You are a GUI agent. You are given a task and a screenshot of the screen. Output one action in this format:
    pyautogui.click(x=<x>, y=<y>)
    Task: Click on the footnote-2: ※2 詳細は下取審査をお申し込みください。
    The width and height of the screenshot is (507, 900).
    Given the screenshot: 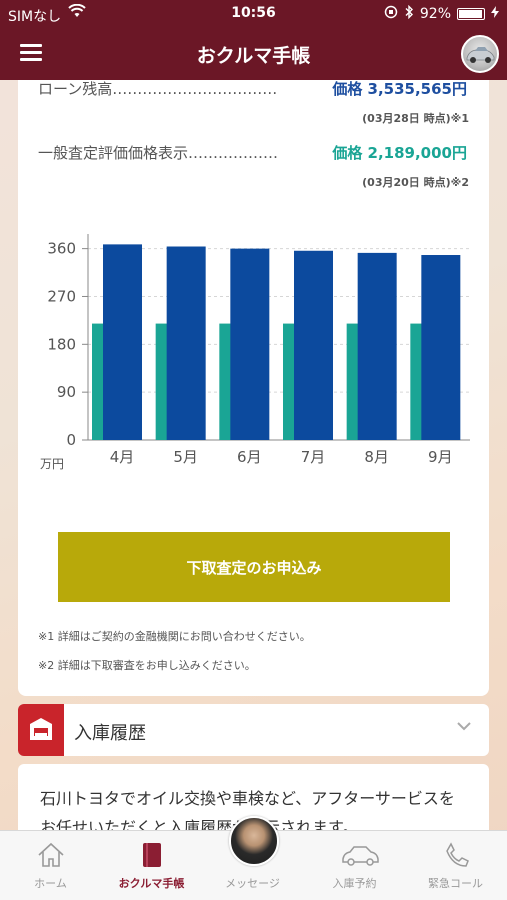 What is the action you would take?
    pyautogui.click(x=147, y=665)
    